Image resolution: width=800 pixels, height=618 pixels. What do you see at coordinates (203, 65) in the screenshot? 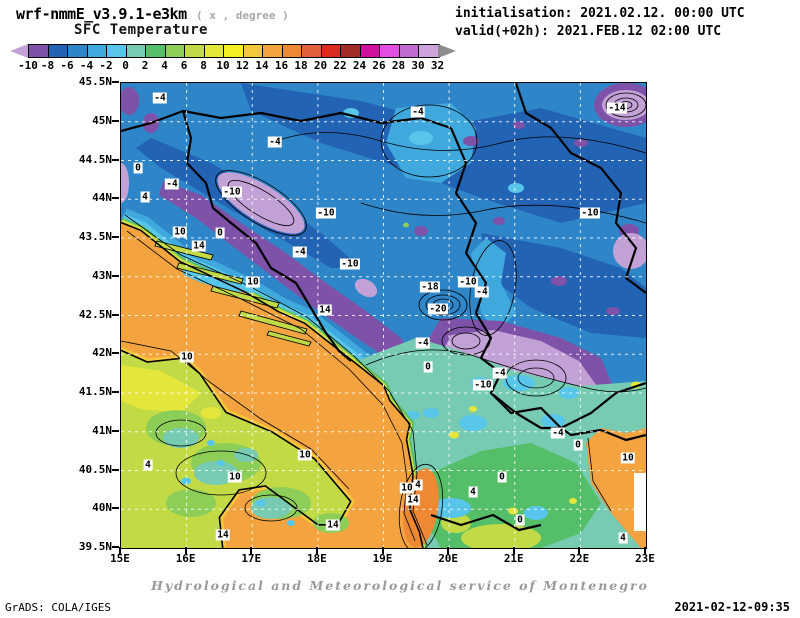
I see `colorbar-tick-label: 8` at bounding box center [203, 65].